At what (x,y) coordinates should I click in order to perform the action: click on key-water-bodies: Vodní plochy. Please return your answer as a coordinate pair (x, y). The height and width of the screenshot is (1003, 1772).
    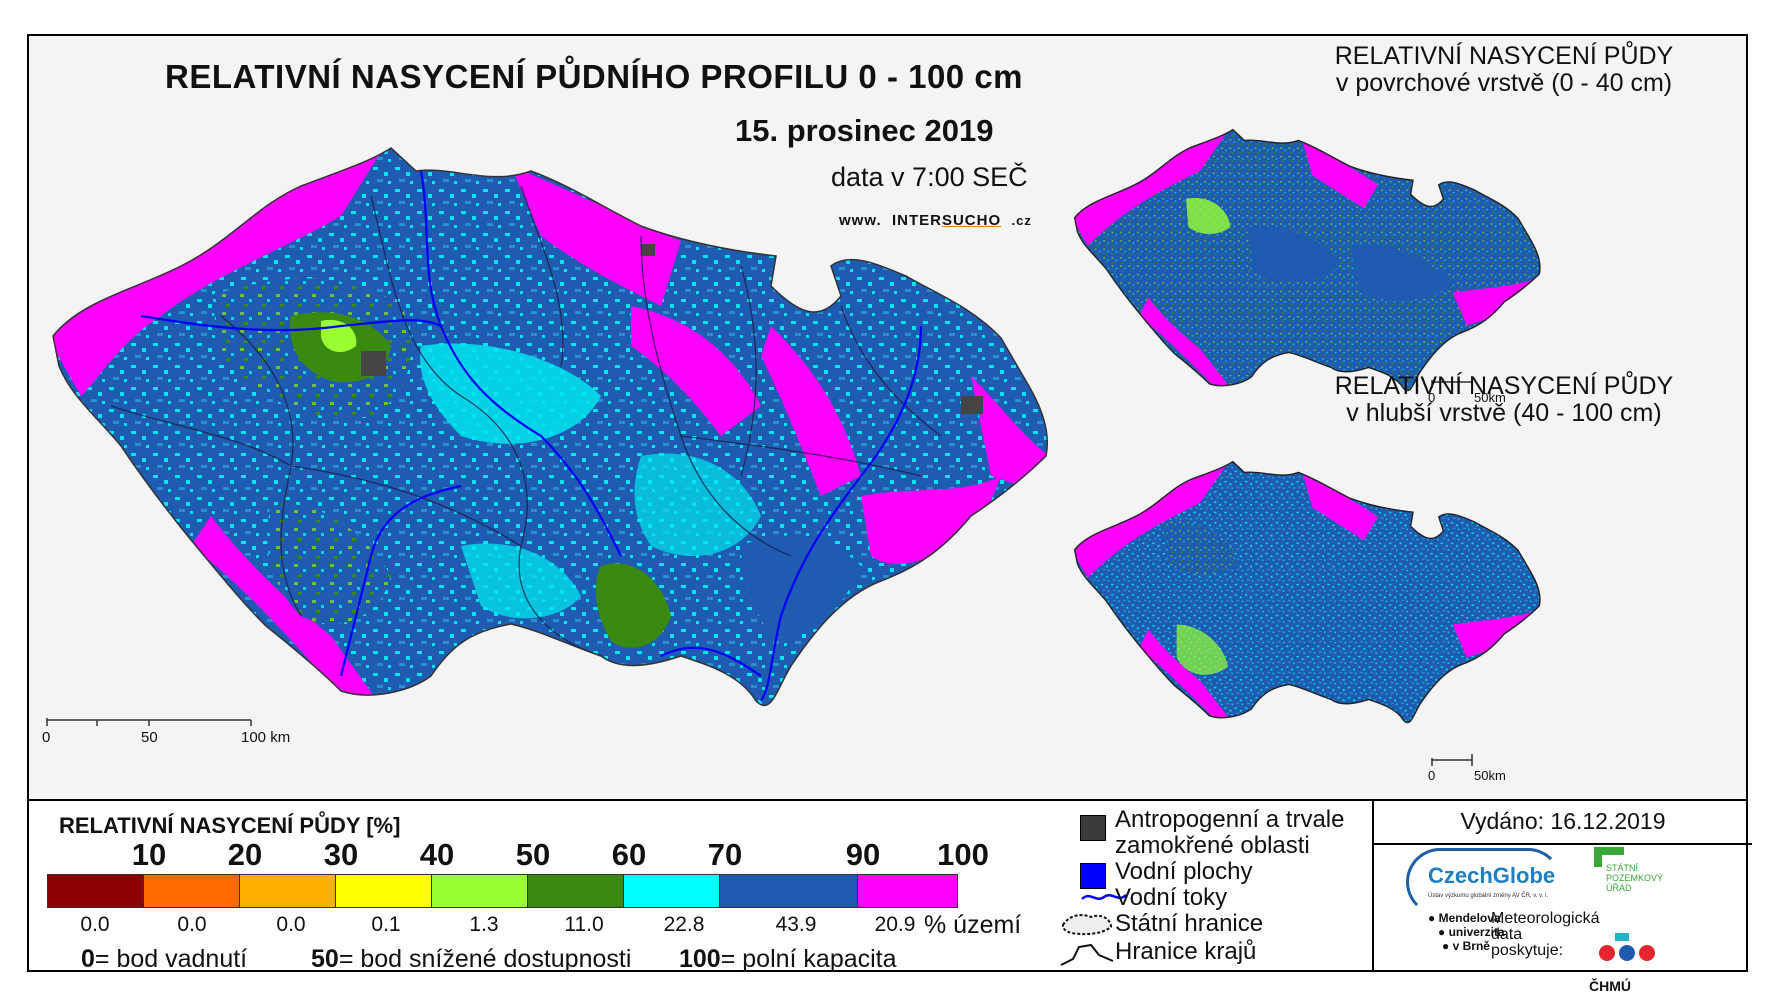
    Looking at the image, I should click on (1184, 871).